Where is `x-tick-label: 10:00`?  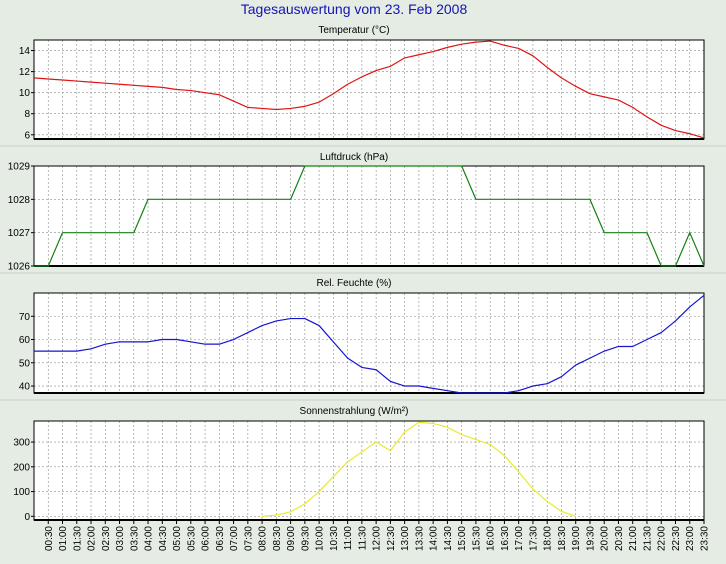
x-tick-label: 10:00 is located at coordinates (320, 538).